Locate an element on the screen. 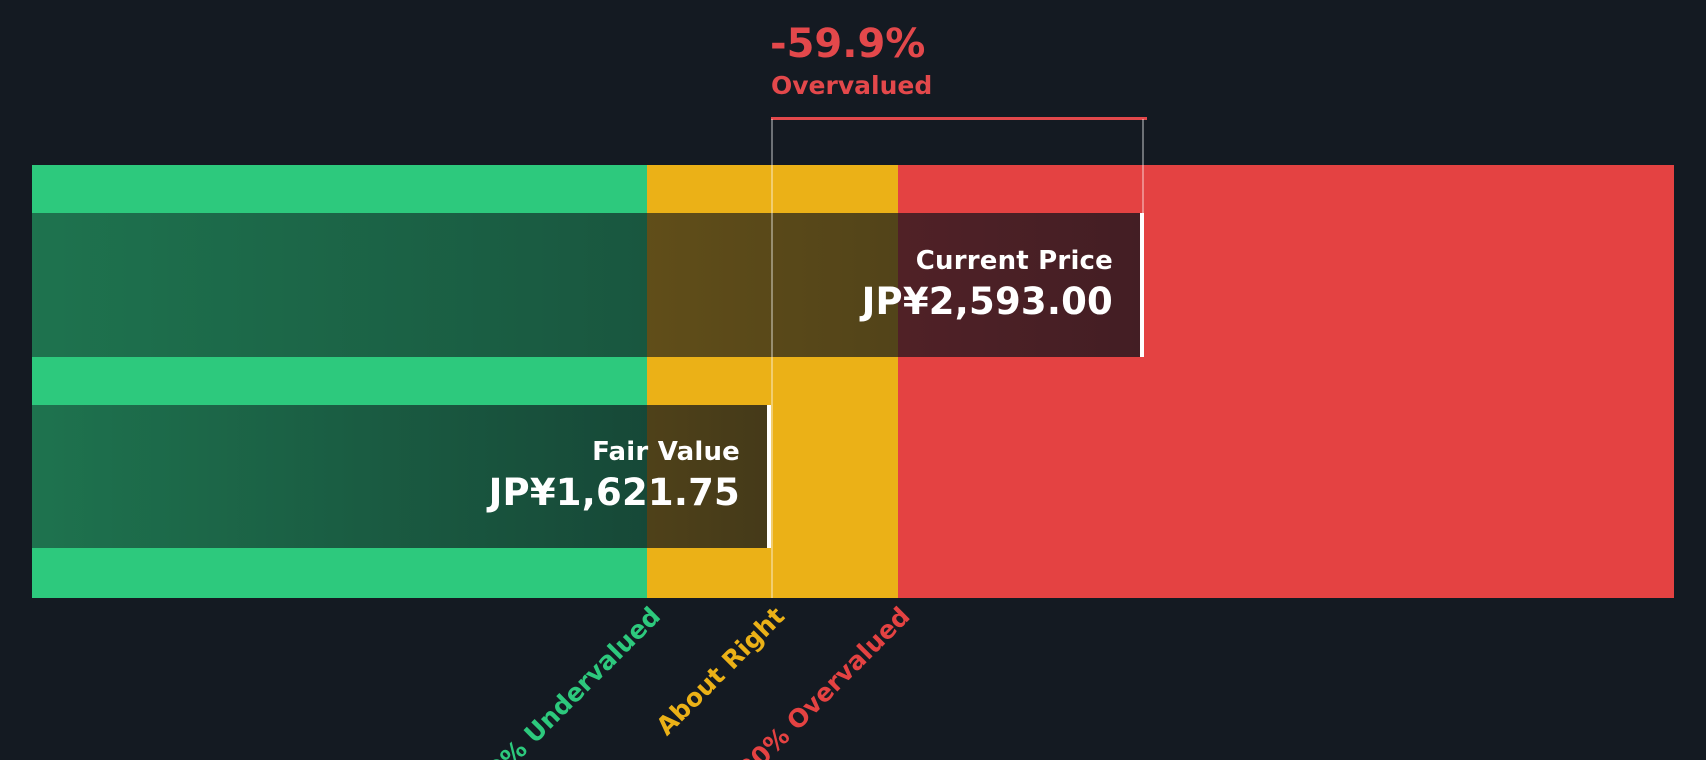 This screenshot has height=760, width=1706. fair-value-value: JP¥1,621.75 is located at coordinates (614, 493).